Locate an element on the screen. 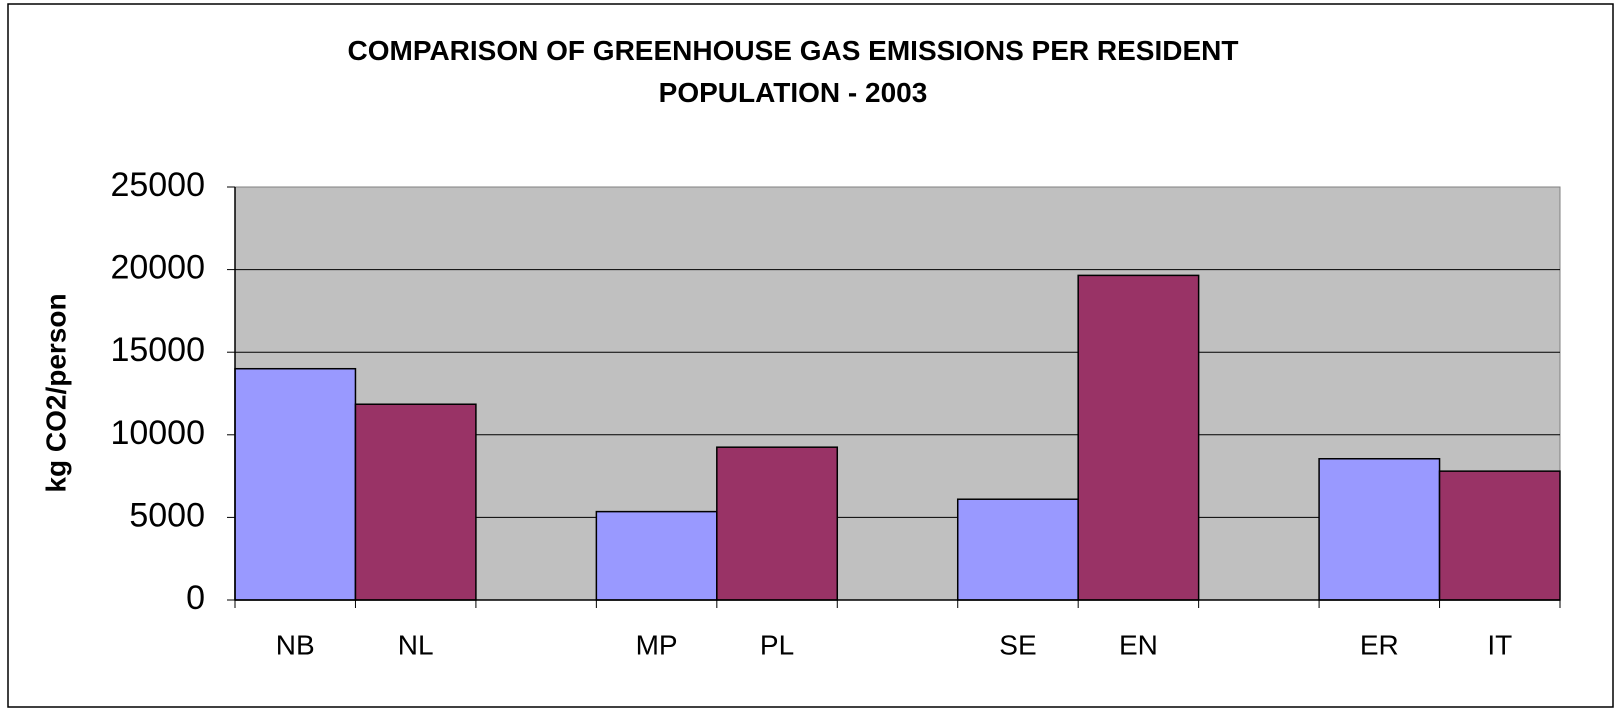 Image resolution: width=1621 pixels, height=712 pixels. y-tick-label: 5000 is located at coordinates (167, 515).